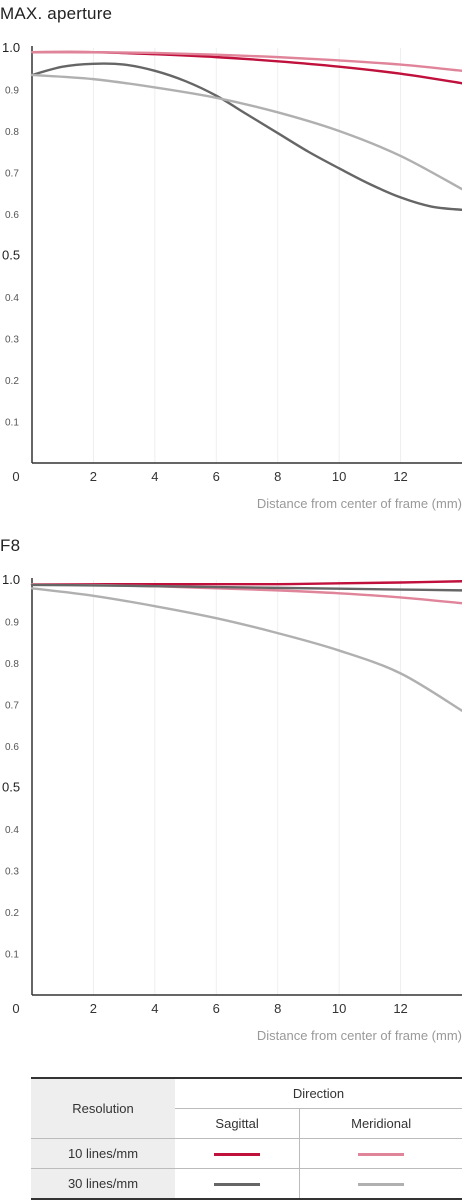 The width and height of the screenshot is (462, 1200). I want to click on chart-title-f8: F8, so click(10, 545).